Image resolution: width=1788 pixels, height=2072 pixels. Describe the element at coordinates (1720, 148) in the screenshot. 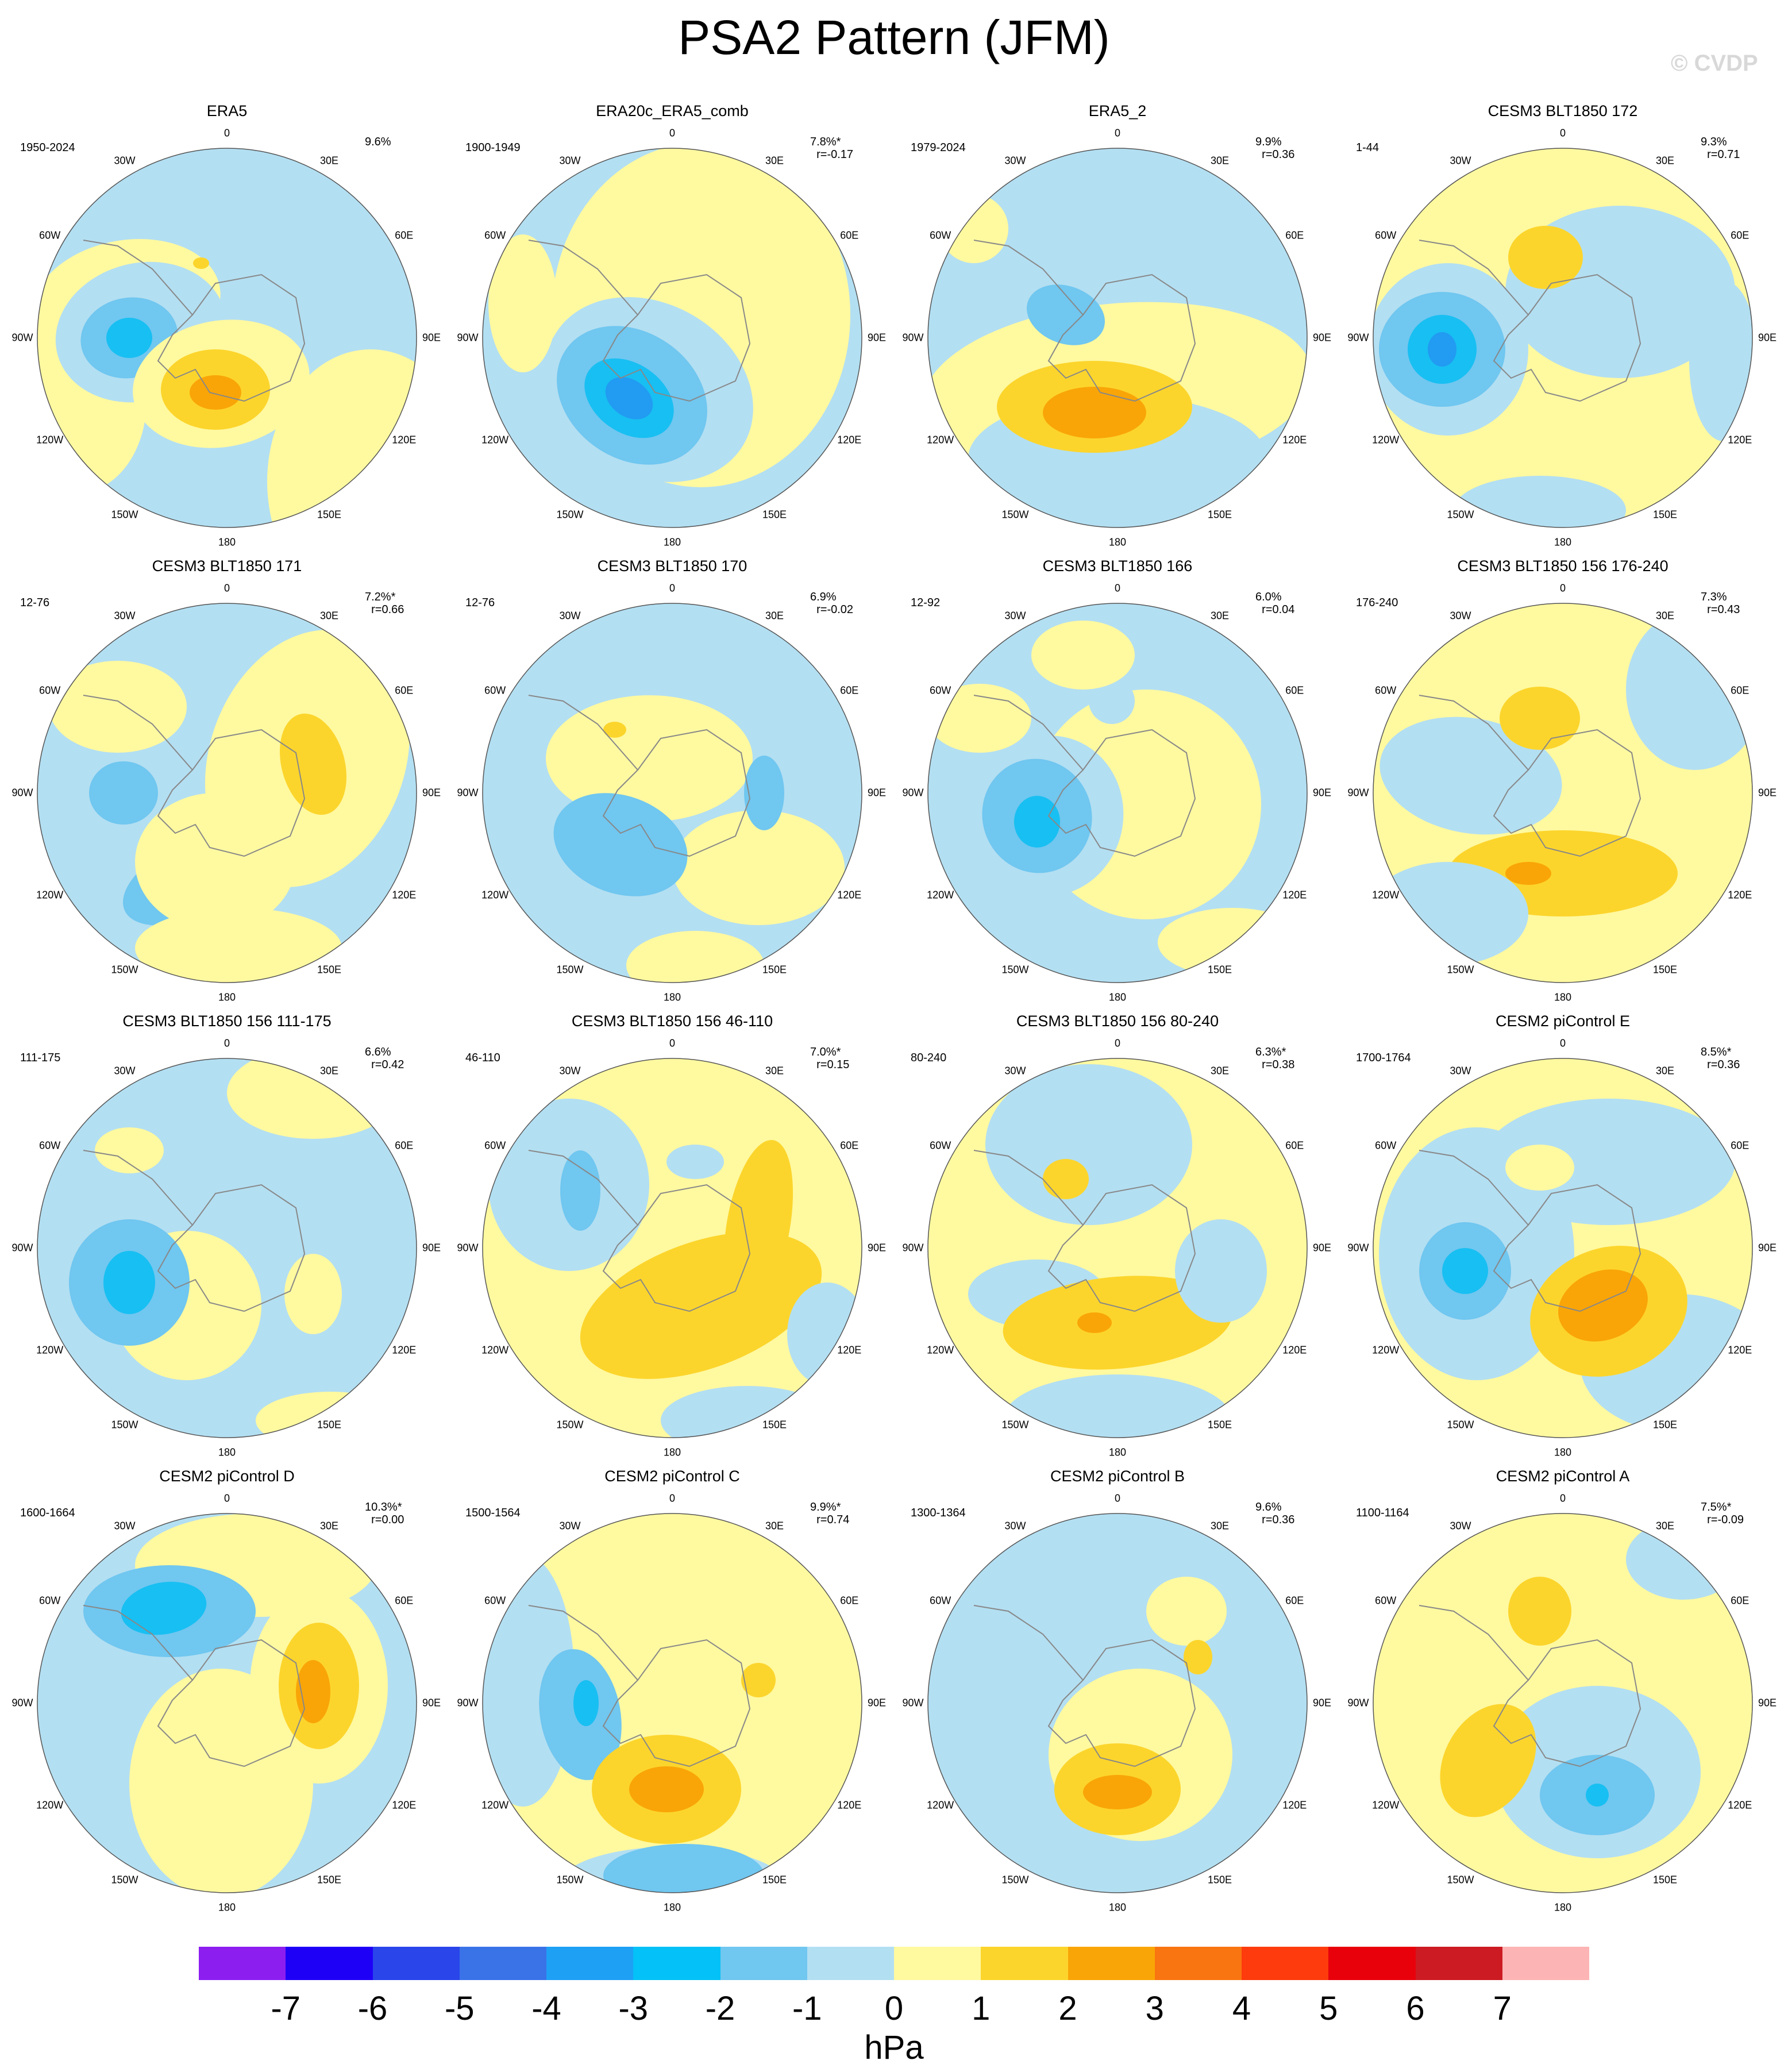

I see `panel-stats: 9.3% r=0.71` at that location.